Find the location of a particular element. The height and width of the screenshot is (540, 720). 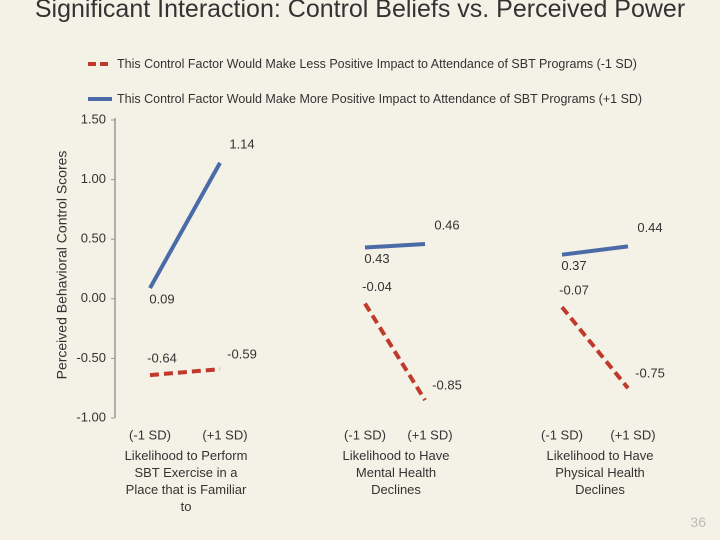

y-tick-label: -0.50 is located at coordinates (91, 357).